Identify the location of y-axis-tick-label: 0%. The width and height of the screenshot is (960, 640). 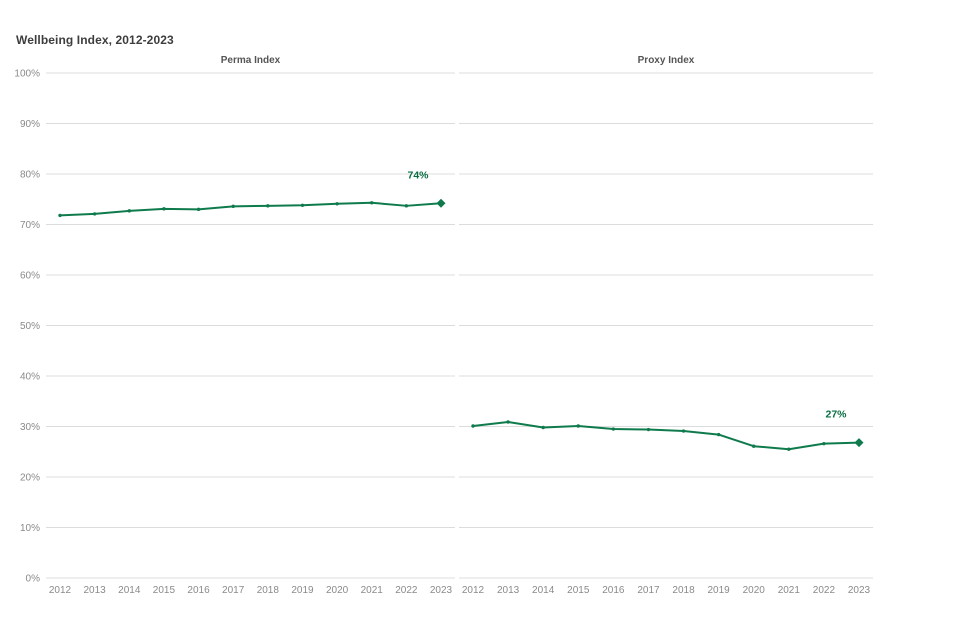
(33, 579).